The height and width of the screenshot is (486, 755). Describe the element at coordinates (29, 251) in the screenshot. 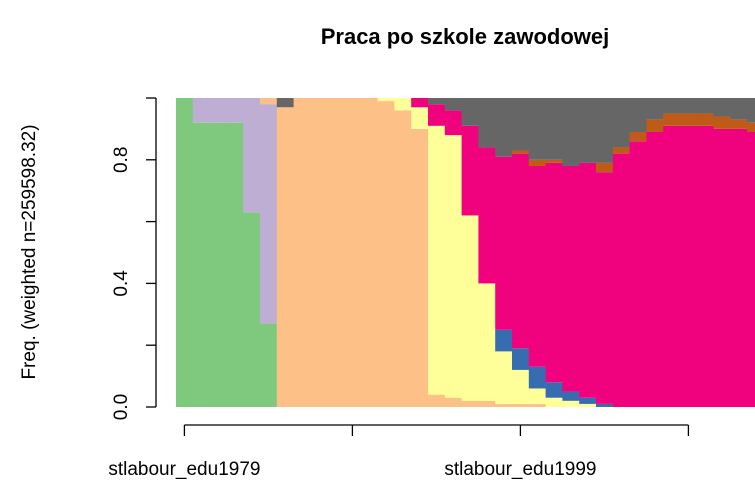

I see `y-axis-title: Freq. (weighted n=259598.32)` at that location.